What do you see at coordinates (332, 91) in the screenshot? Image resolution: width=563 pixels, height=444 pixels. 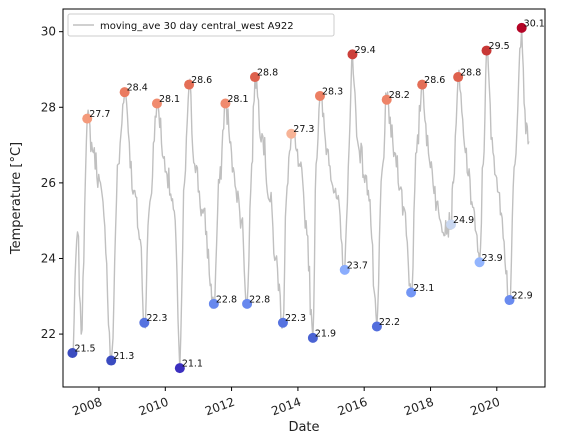 I see `extremum-label: 28.3` at bounding box center [332, 91].